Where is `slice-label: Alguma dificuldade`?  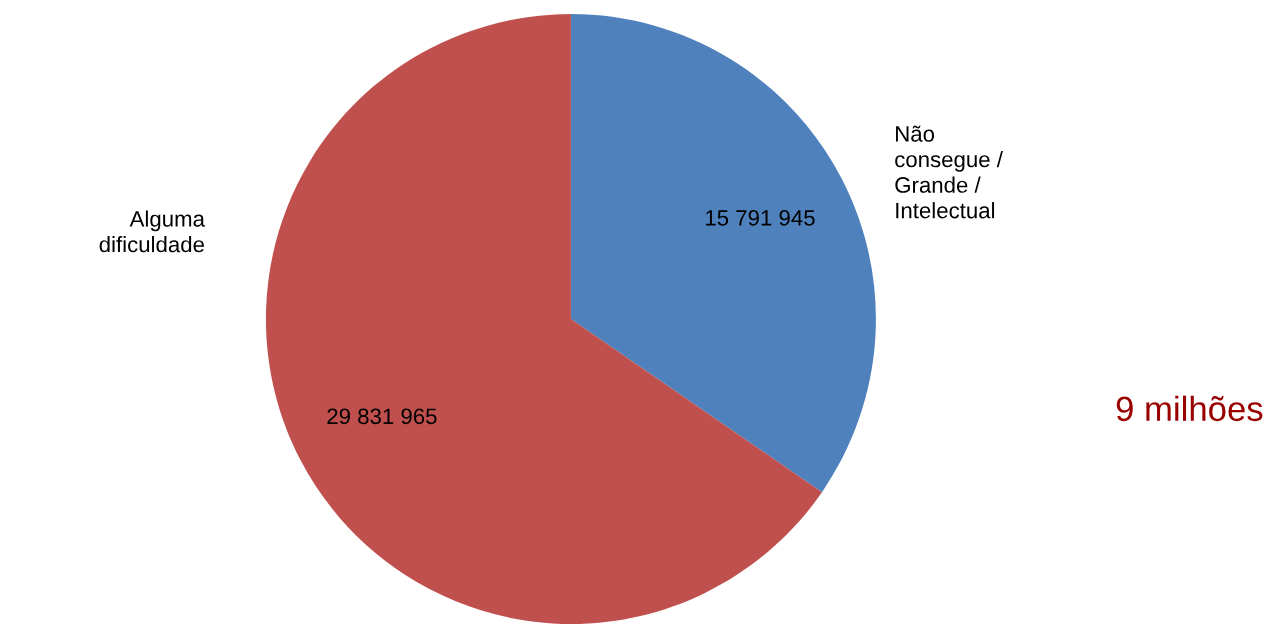
slice-label: Alguma dificuldade is located at coordinates (152, 231).